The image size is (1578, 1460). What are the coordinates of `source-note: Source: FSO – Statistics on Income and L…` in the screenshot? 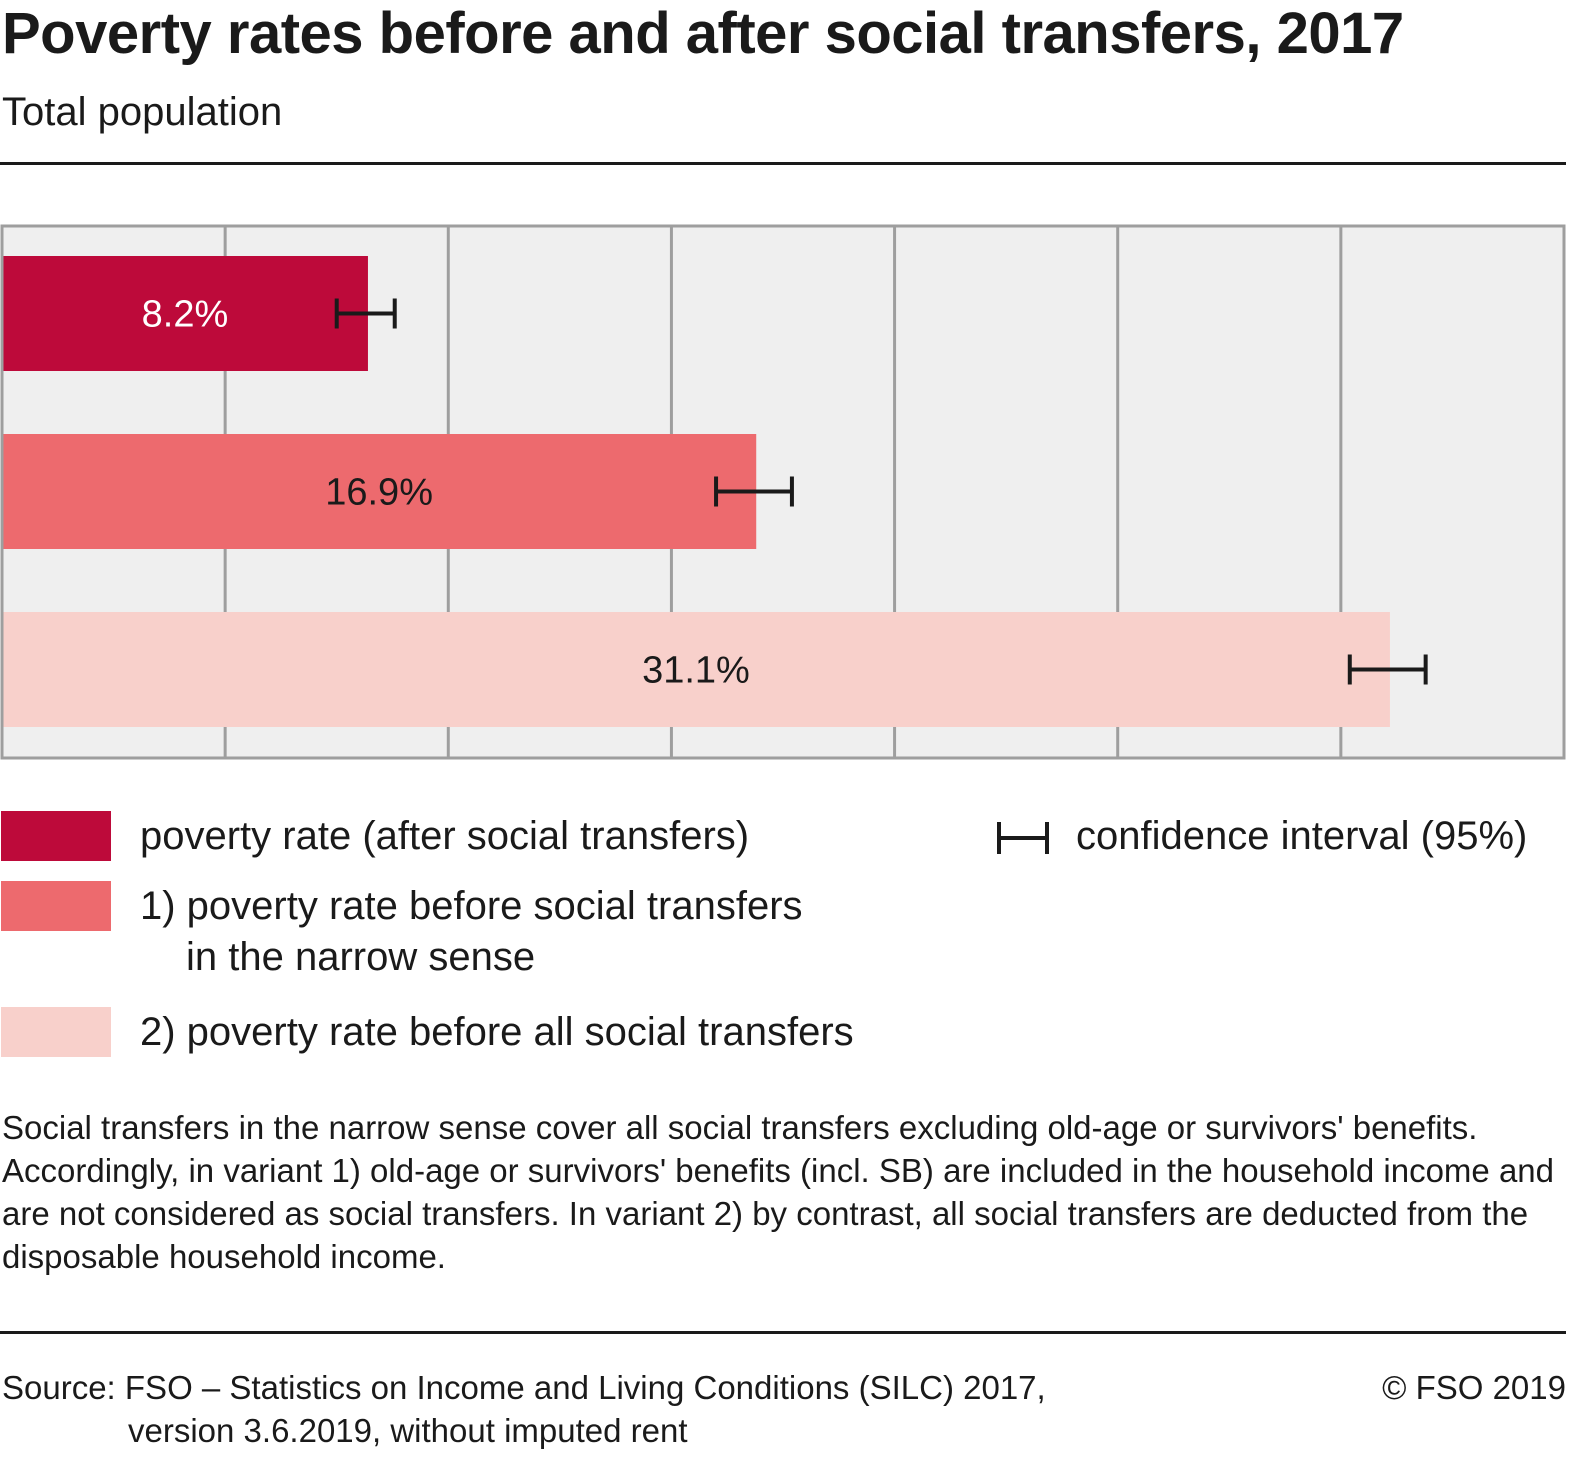 It's located at (524, 1409).